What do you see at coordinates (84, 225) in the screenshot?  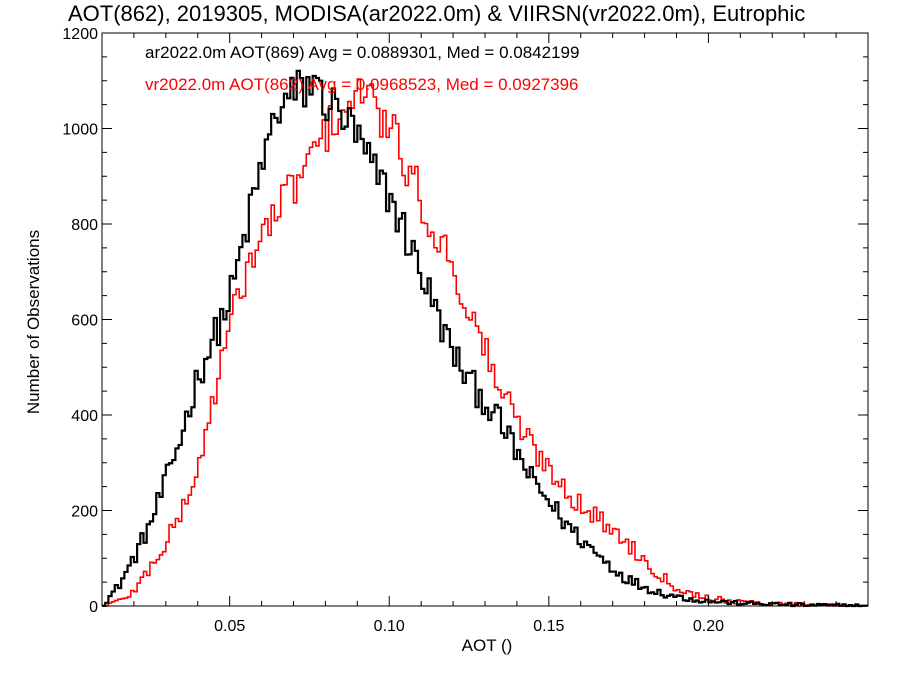 I see `y-tick-label: 800` at bounding box center [84, 225].